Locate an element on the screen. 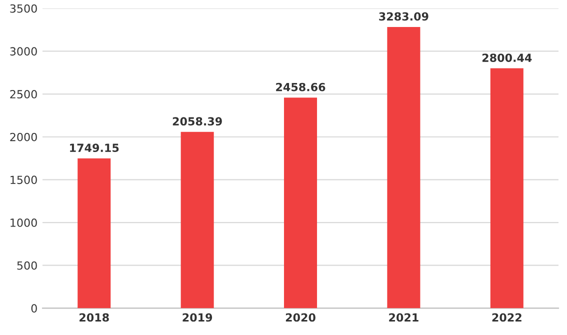  data-label: 3283.09 is located at coordinates (403, 16).